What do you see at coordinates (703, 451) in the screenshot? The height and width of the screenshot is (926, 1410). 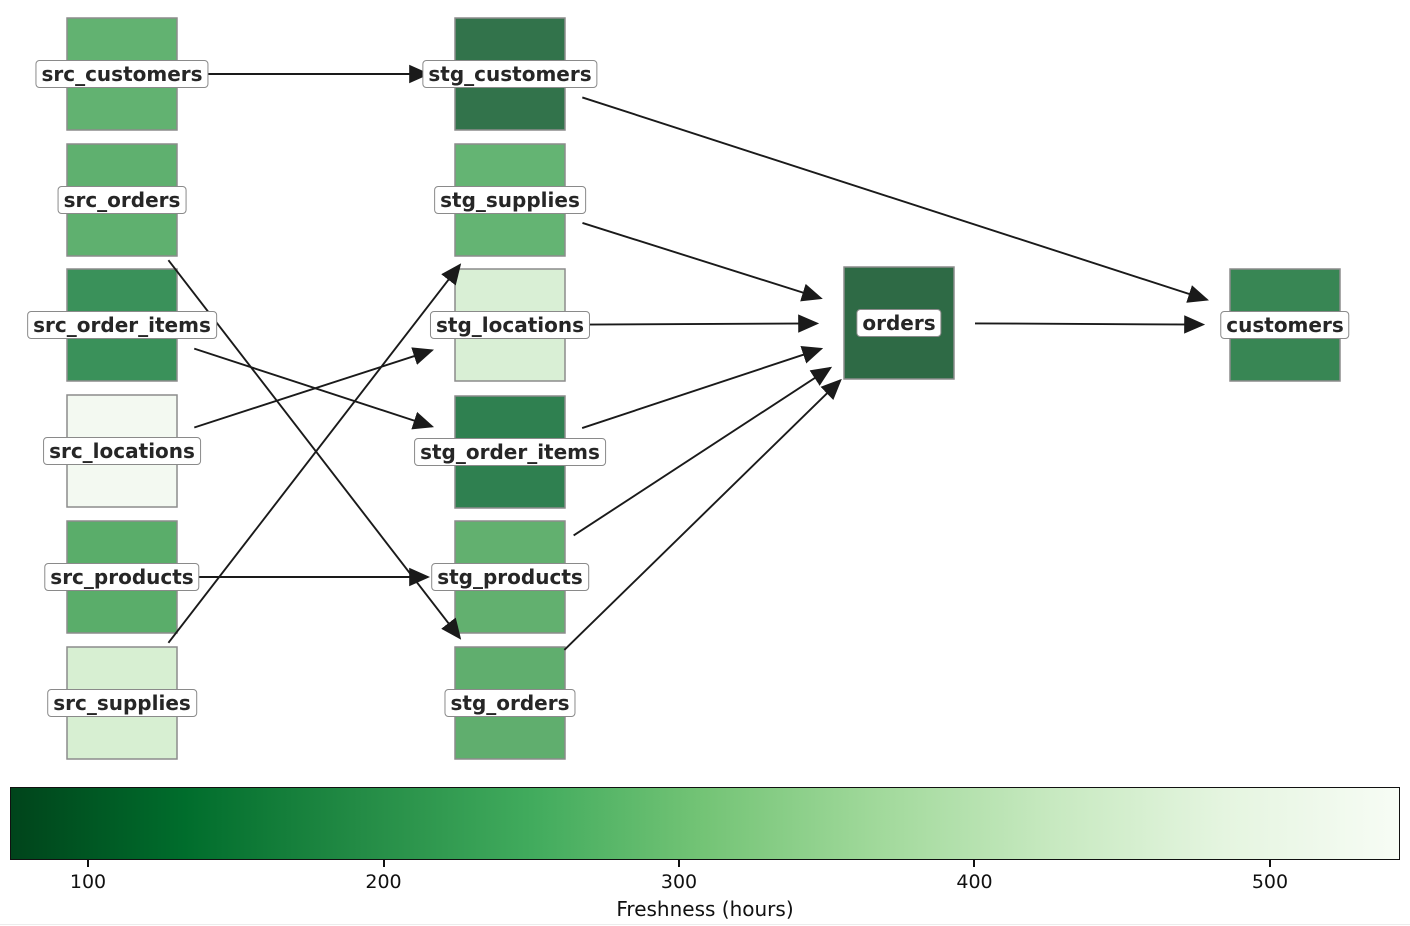 I see `edge-stg_products-to-orders` at bounding box center [703, 451].